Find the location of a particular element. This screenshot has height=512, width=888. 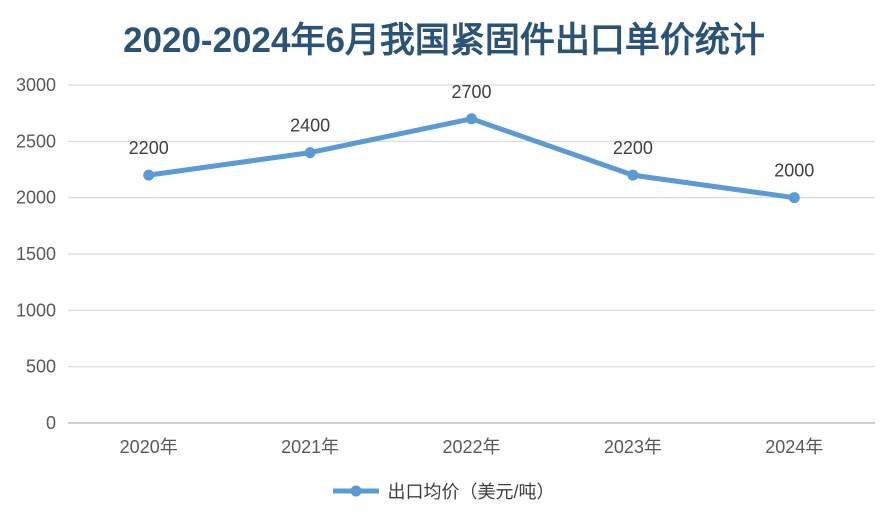

x-axis-tick-label: 2023年 is located at coordinates (633, 447).